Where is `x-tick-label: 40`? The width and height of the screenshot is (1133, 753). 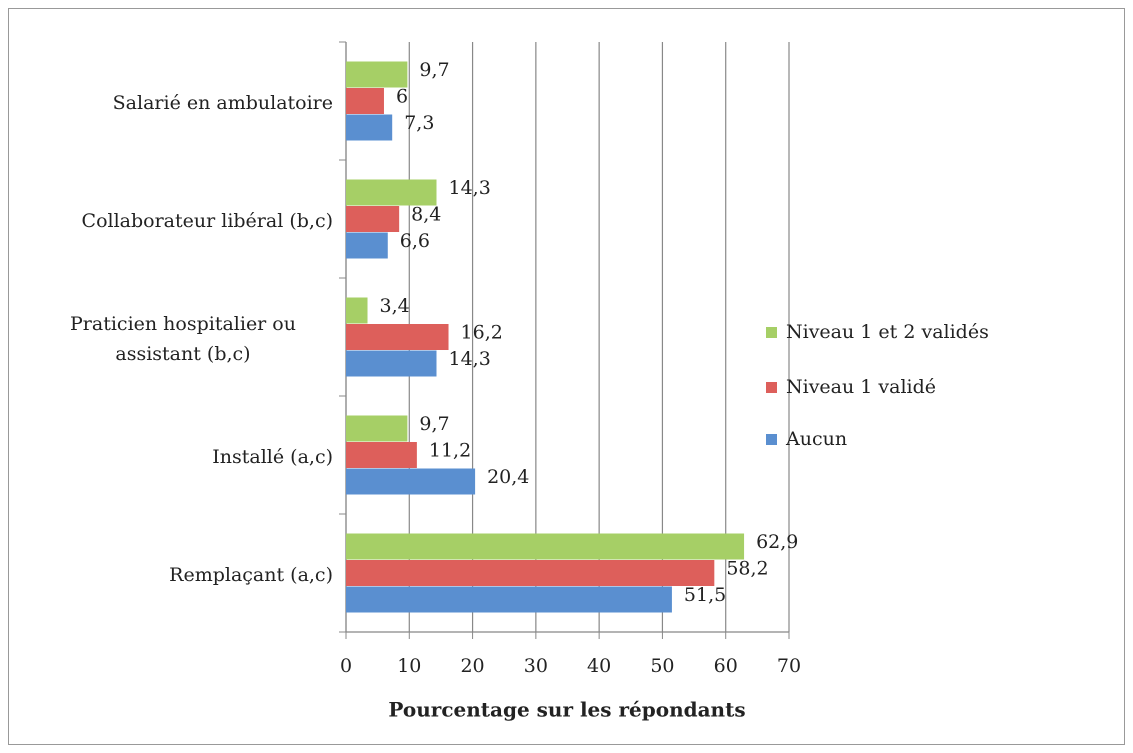 x-tick-label: 40 is located at coordinates (599, 666).